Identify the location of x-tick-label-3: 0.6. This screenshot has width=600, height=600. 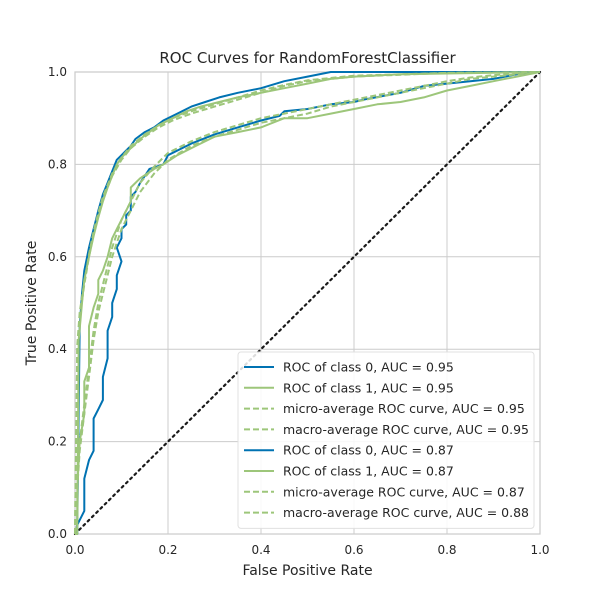
(353, 550).